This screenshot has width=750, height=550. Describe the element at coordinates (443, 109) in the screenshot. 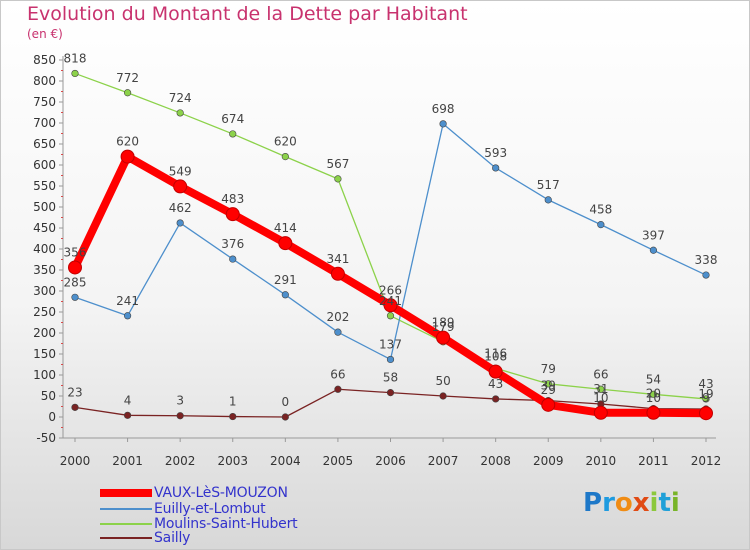

I see `data-label: 698` at that location.